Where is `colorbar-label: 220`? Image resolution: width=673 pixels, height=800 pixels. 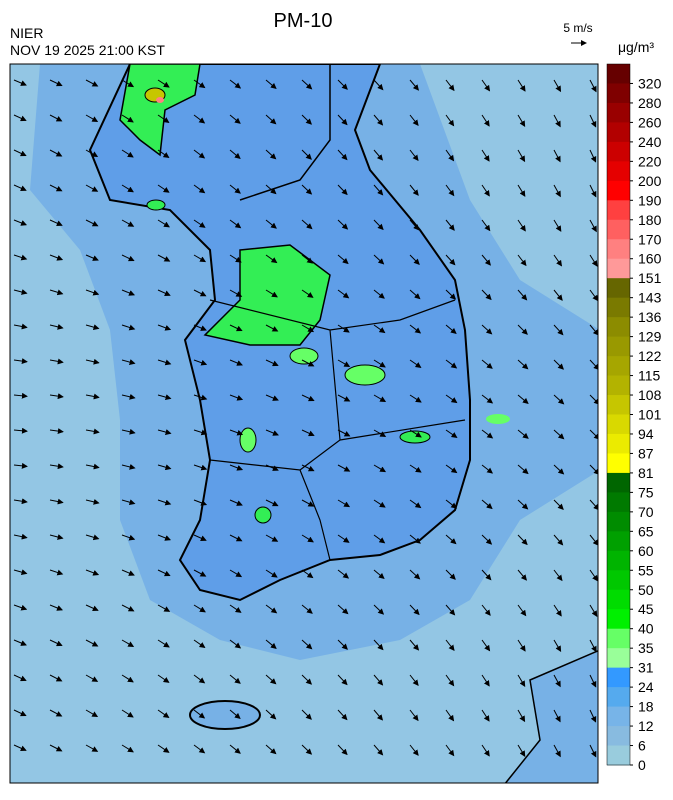 colorbar-label: 220 is located at coordinates (650, 161).